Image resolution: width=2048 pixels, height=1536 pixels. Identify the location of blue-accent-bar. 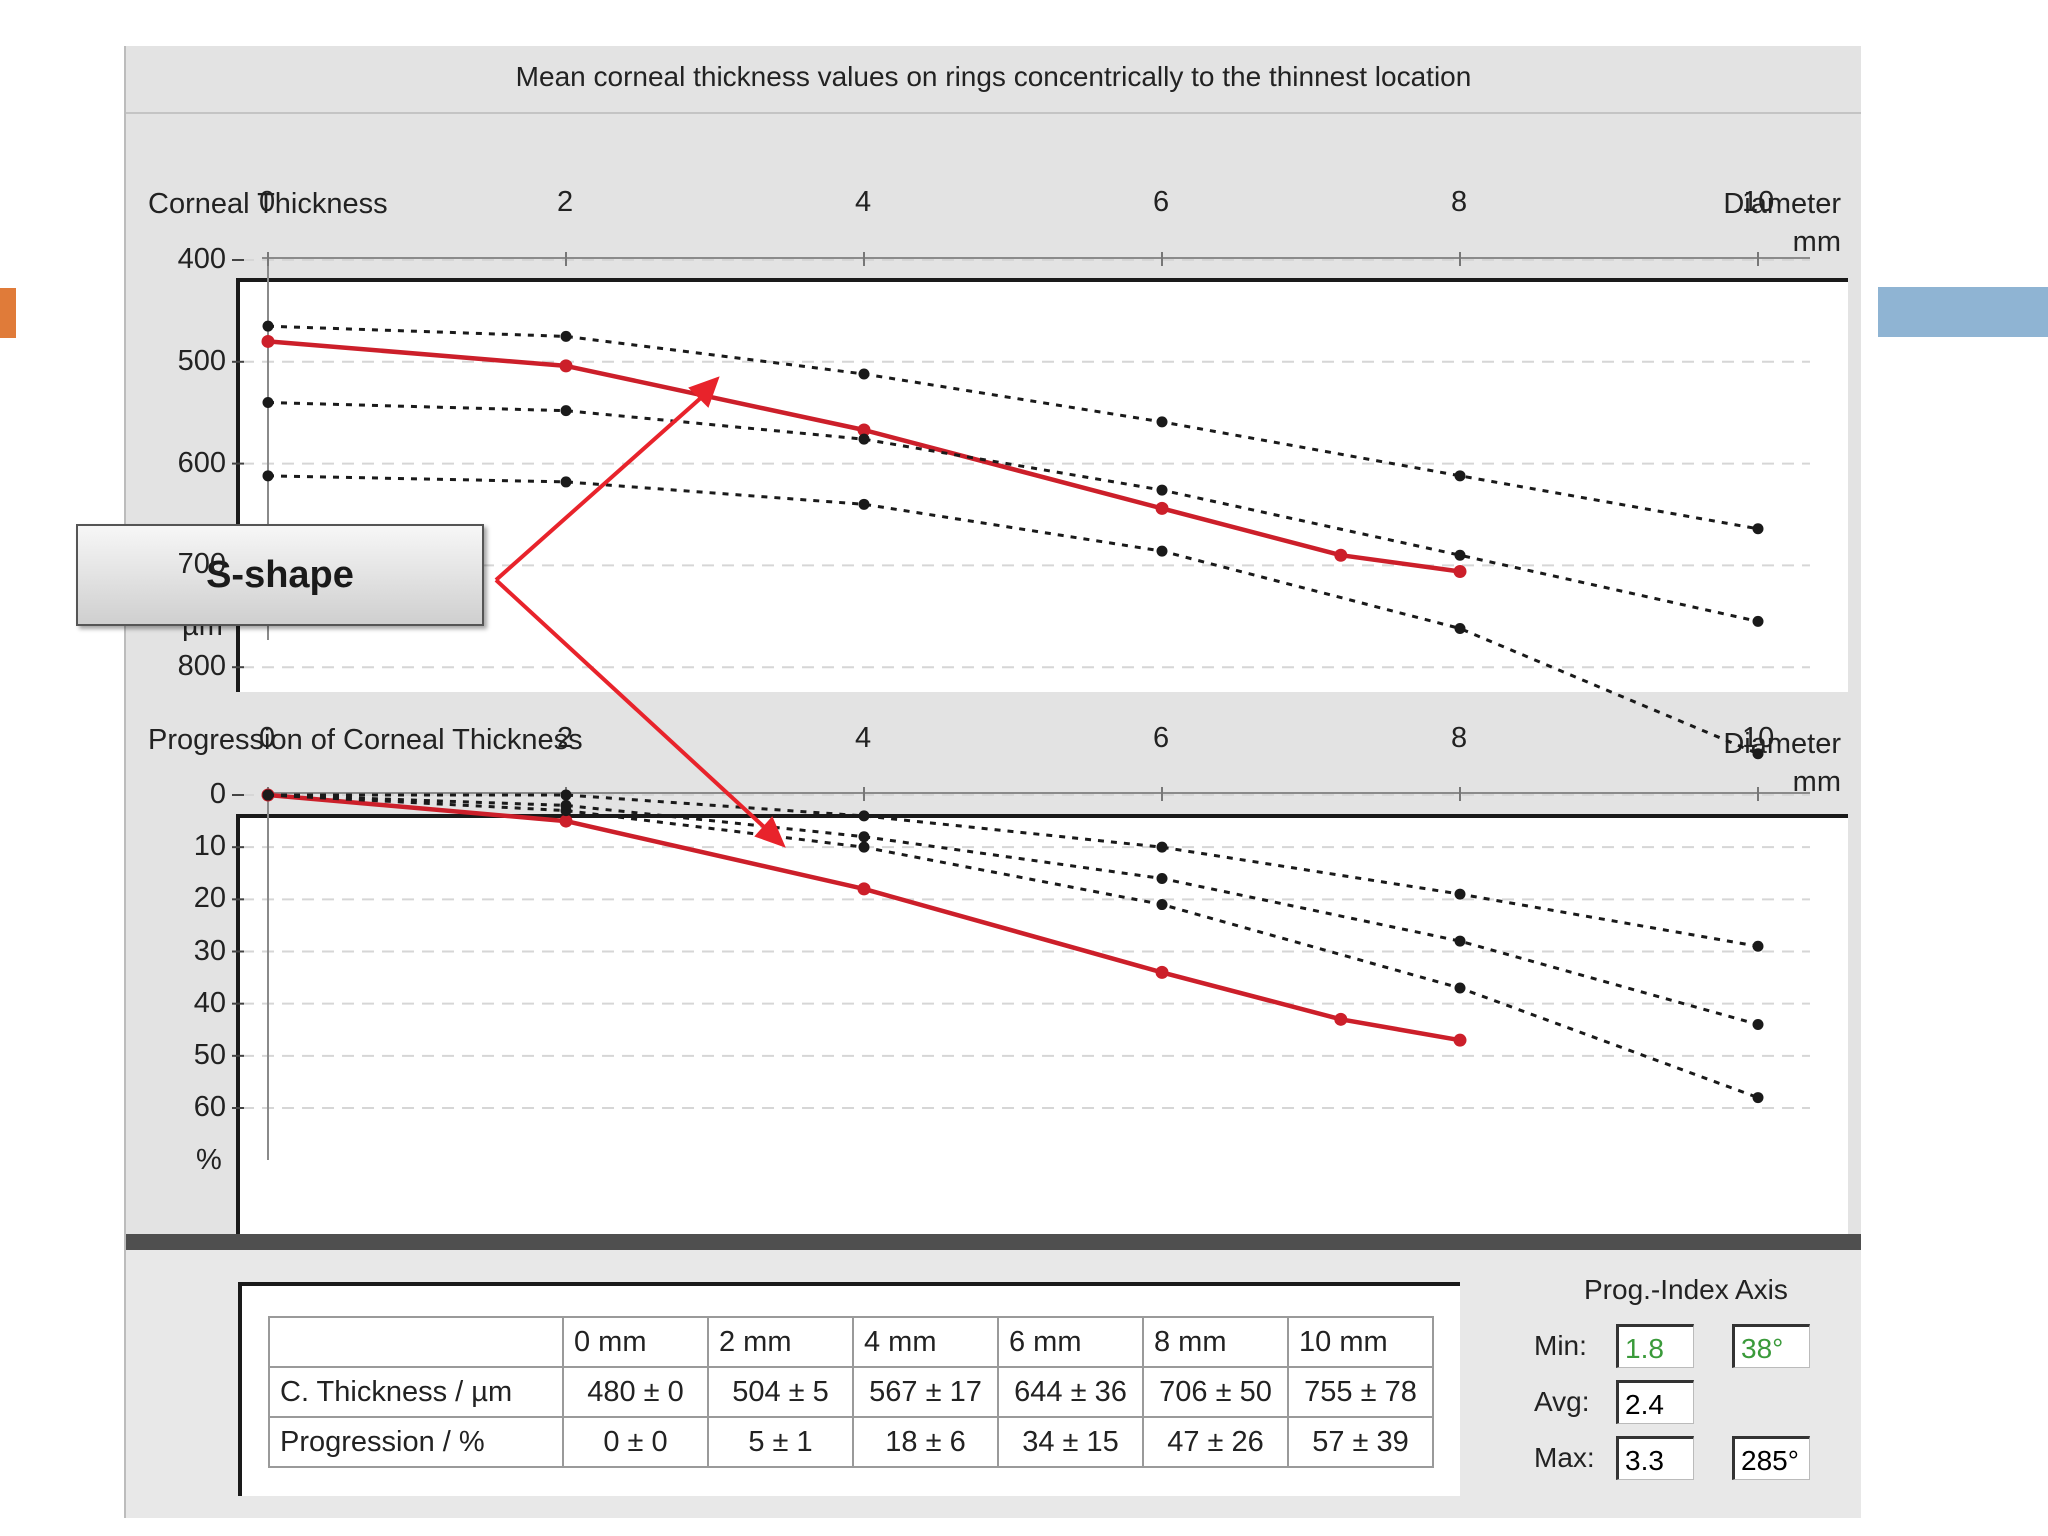
(1963, 312).